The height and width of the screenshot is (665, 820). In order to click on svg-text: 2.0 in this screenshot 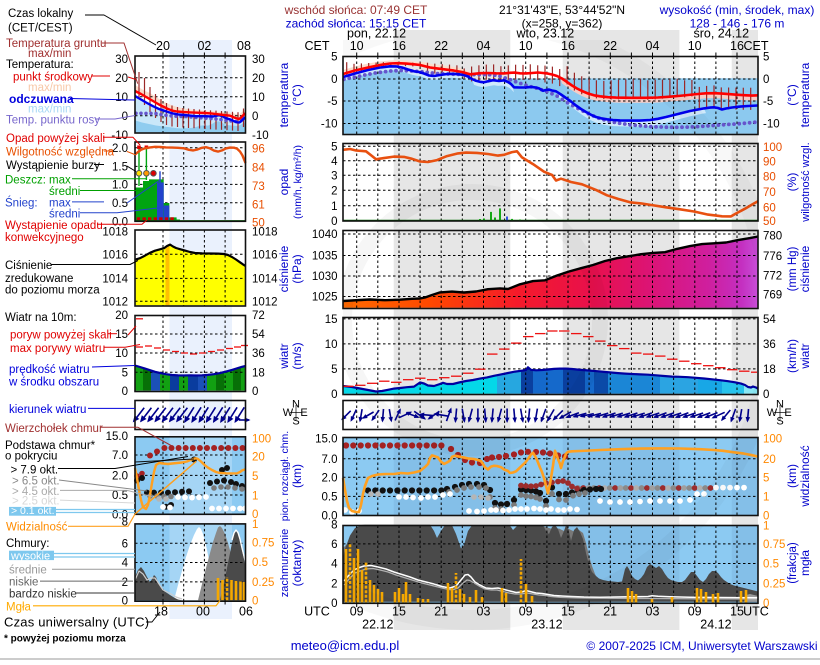, I will do `click(330, 479)`.